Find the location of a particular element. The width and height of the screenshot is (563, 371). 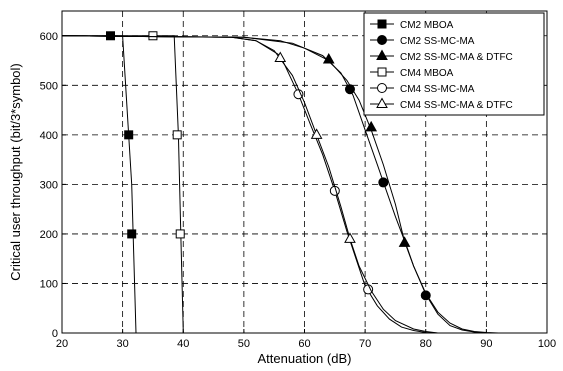

legend-item: CM4 MBOA is located at coordinates (412, 73).